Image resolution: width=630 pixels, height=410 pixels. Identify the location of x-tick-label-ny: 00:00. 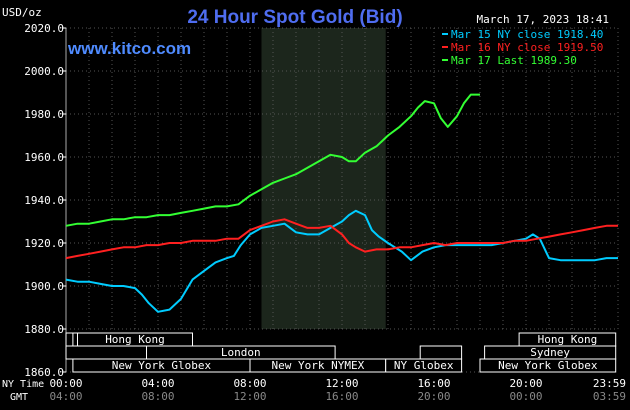
(65, 383).